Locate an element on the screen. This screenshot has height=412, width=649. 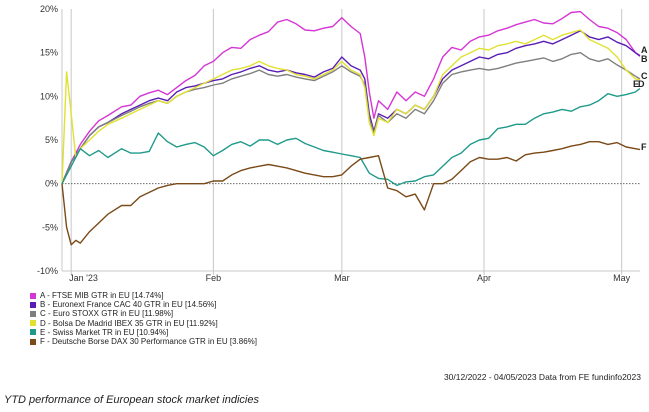
y-axis-labels: 20% 15% 10% 5% 0% -5% -10% is located at coordinates (47, 140).